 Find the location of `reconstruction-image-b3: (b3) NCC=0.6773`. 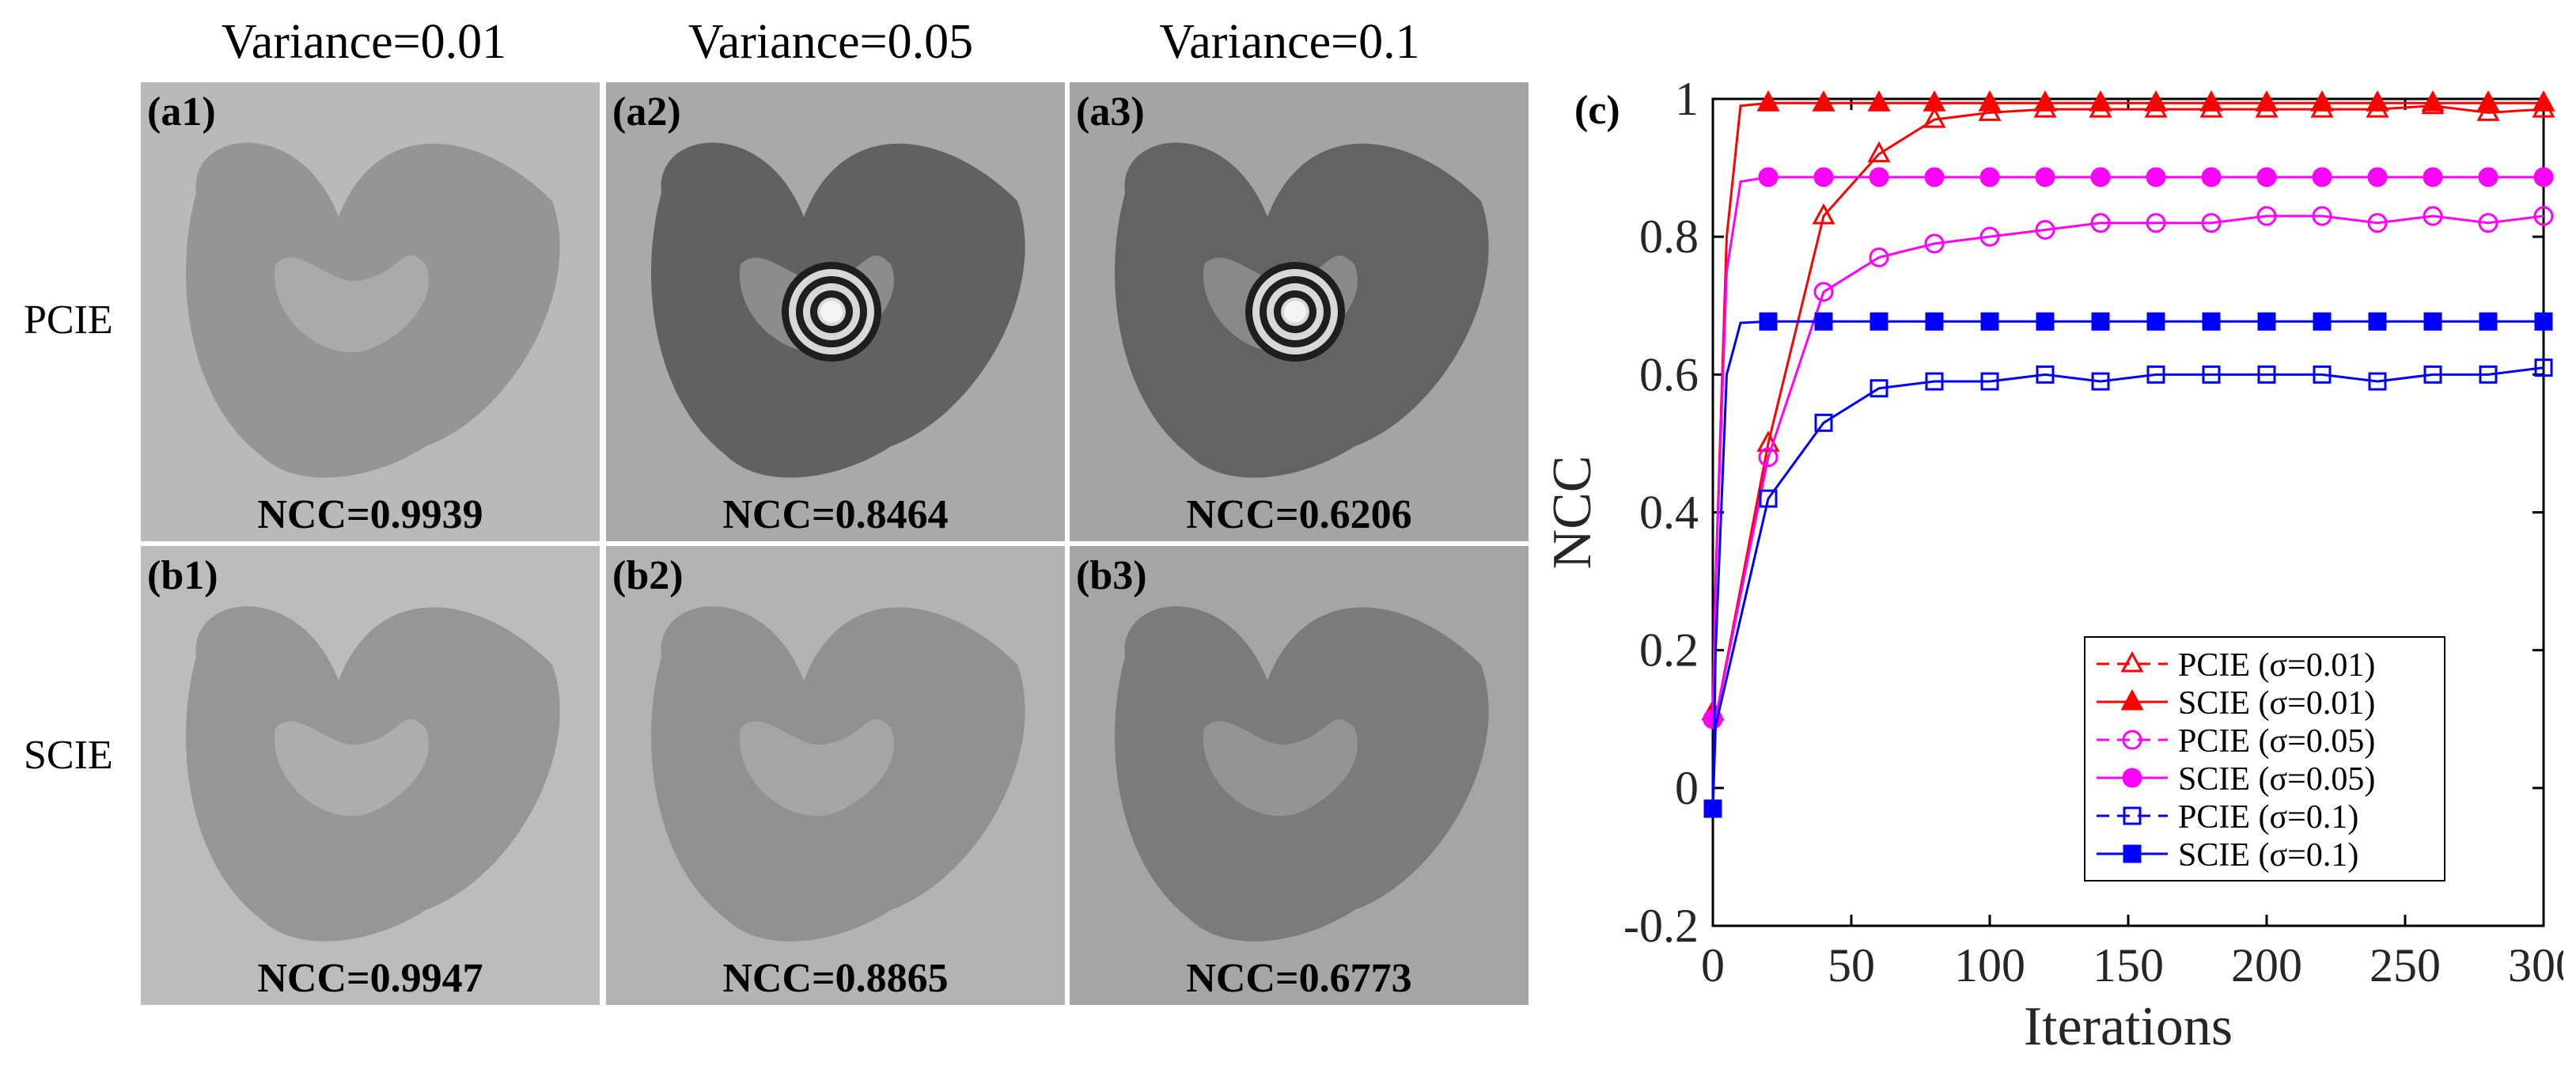

reconstruction-image-b3: (b3) NCC=0.6773 is located at coordinates (1299, 775).